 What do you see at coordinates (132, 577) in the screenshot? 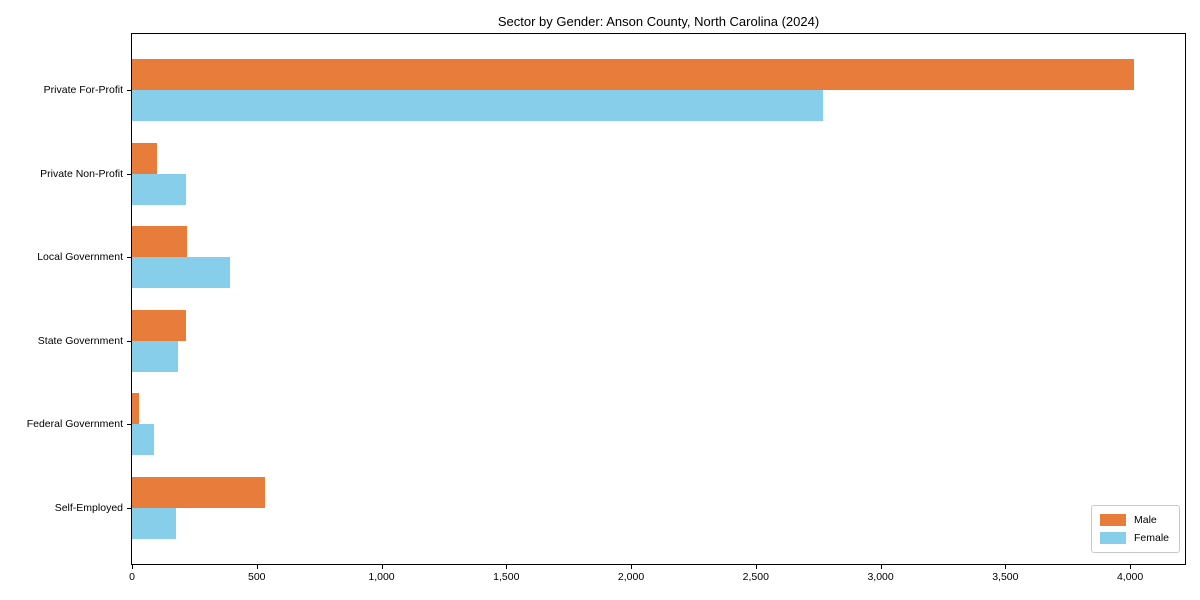
I see `x-axis-tick-label-0: 0` at bounding box center [132, 577].